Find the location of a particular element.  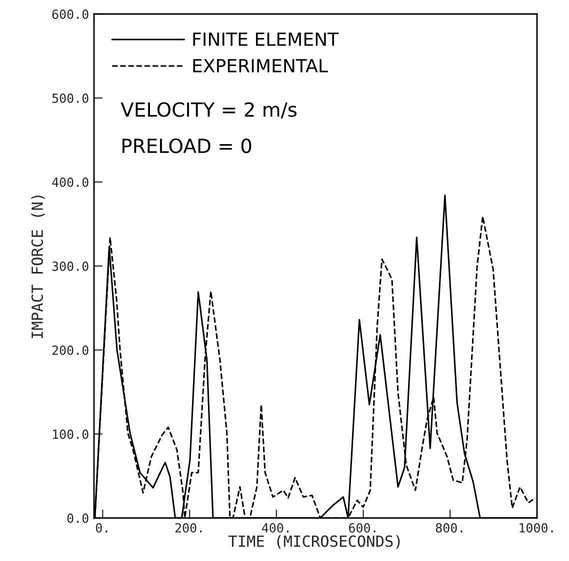

x-tick-label: 0. is located at coordinates (102, 528).